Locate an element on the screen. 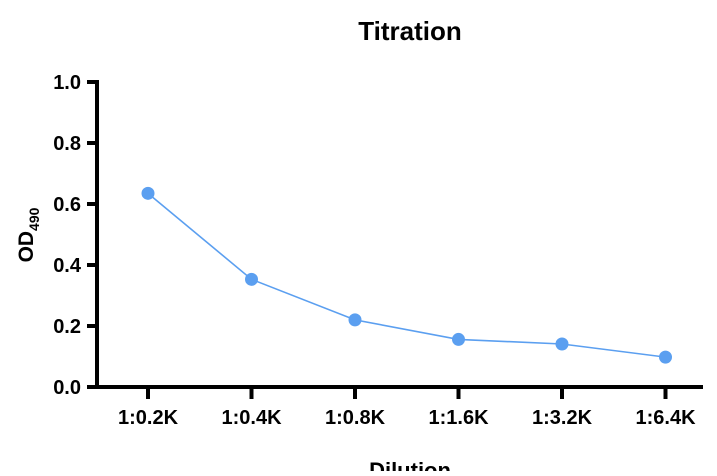 The height and width of the screenshot is (476, 717). y-tick-label: 0.8 is located at coordinates (67, 144).